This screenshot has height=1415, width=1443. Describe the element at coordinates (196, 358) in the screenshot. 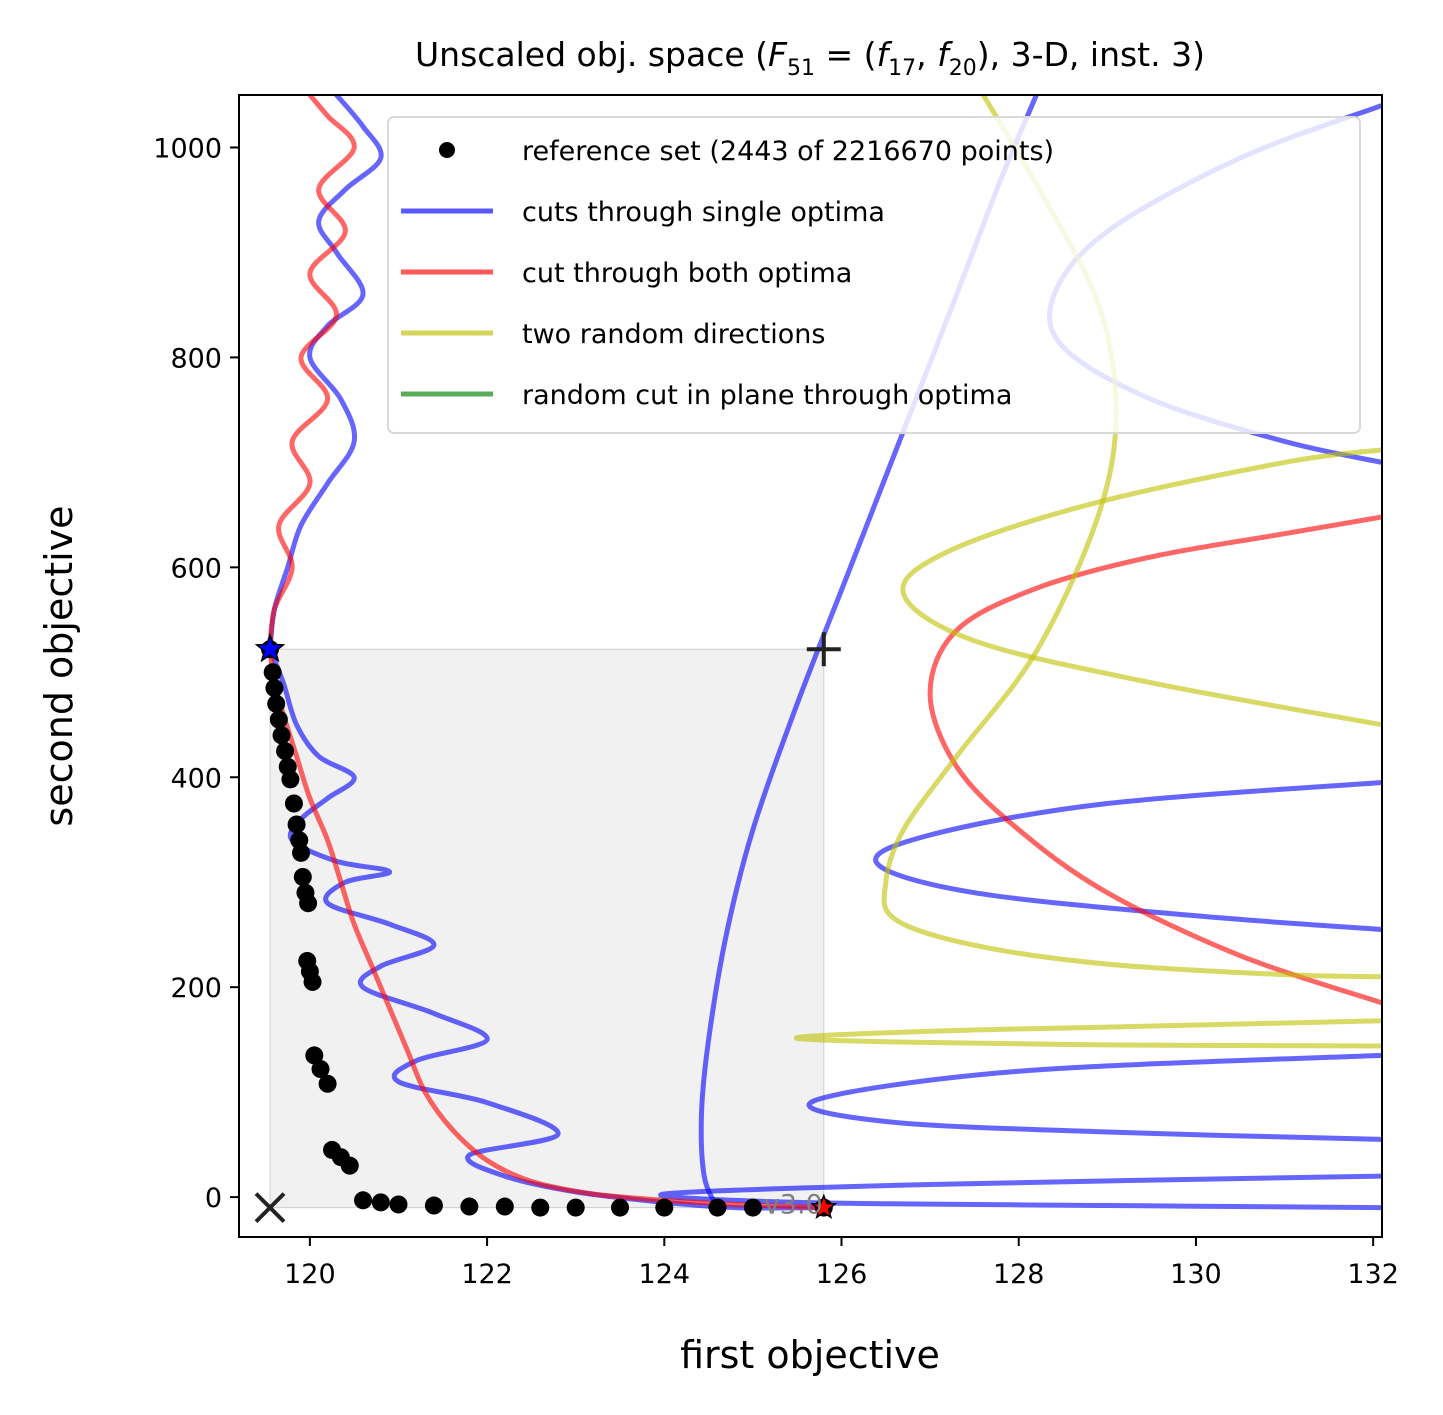

I see `y-tick-label-4: 800` at that location.